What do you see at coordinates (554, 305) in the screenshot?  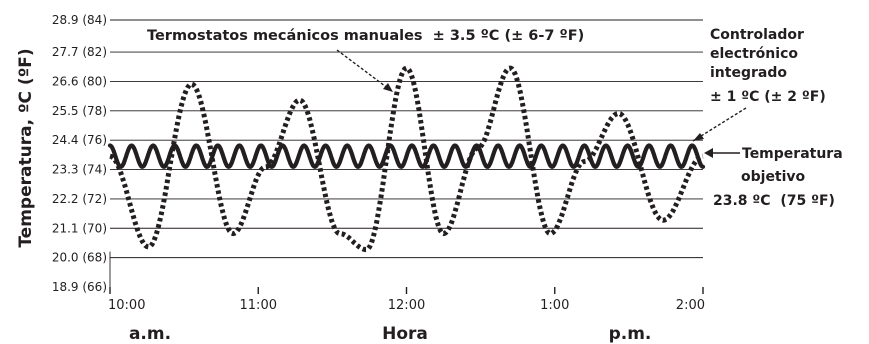 I see `x-tick-label: 1:00` at bounding box center [554, 305].